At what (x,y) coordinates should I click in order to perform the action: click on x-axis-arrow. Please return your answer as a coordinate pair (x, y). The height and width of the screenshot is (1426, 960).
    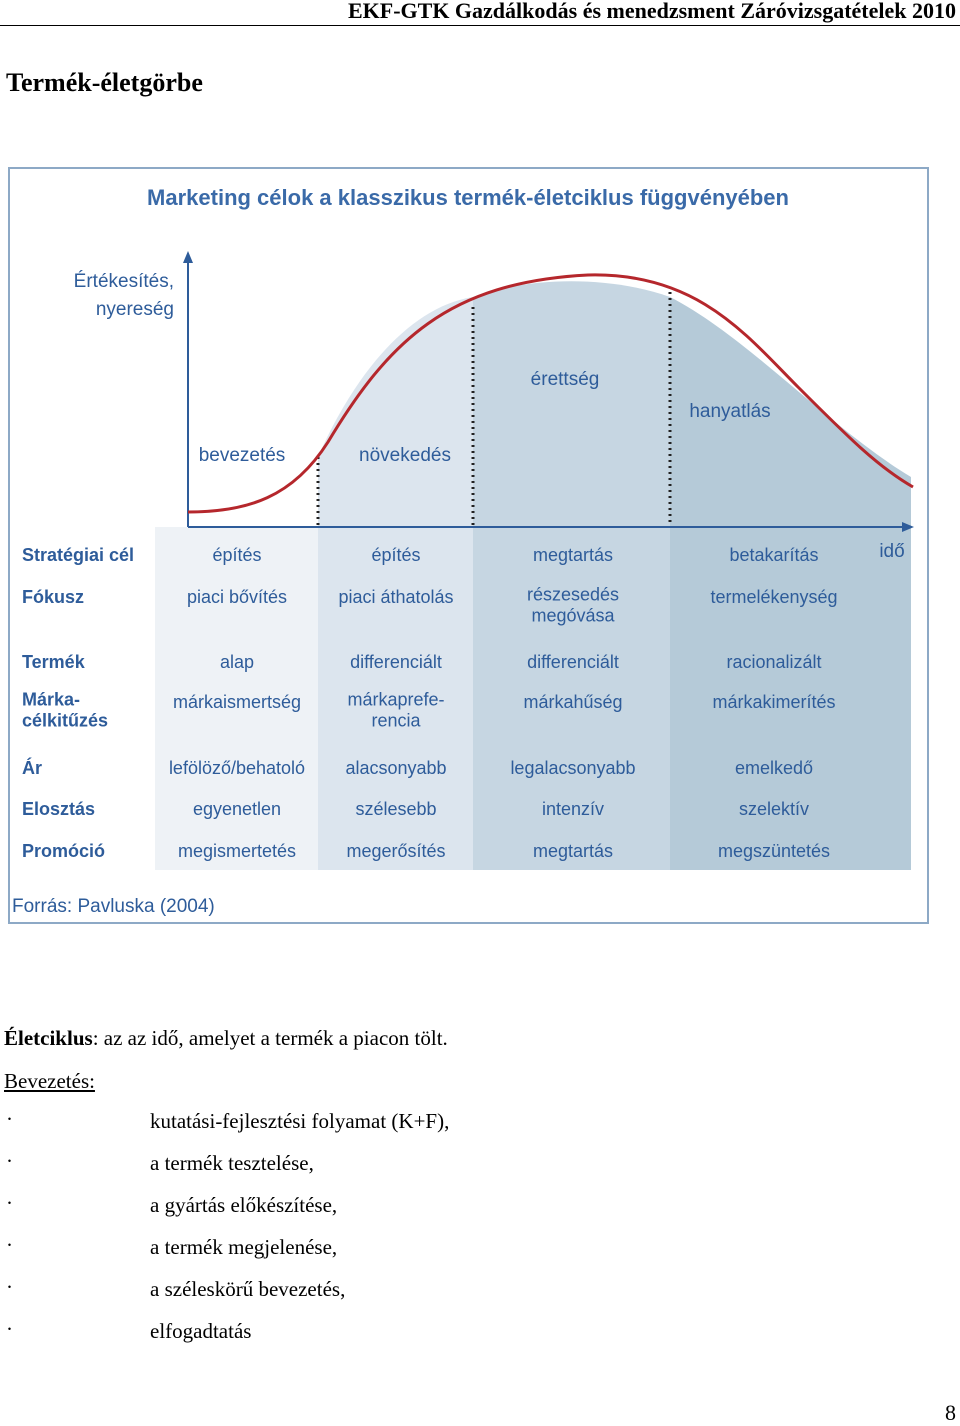
    Looking at the image, I should click on (908, 527).